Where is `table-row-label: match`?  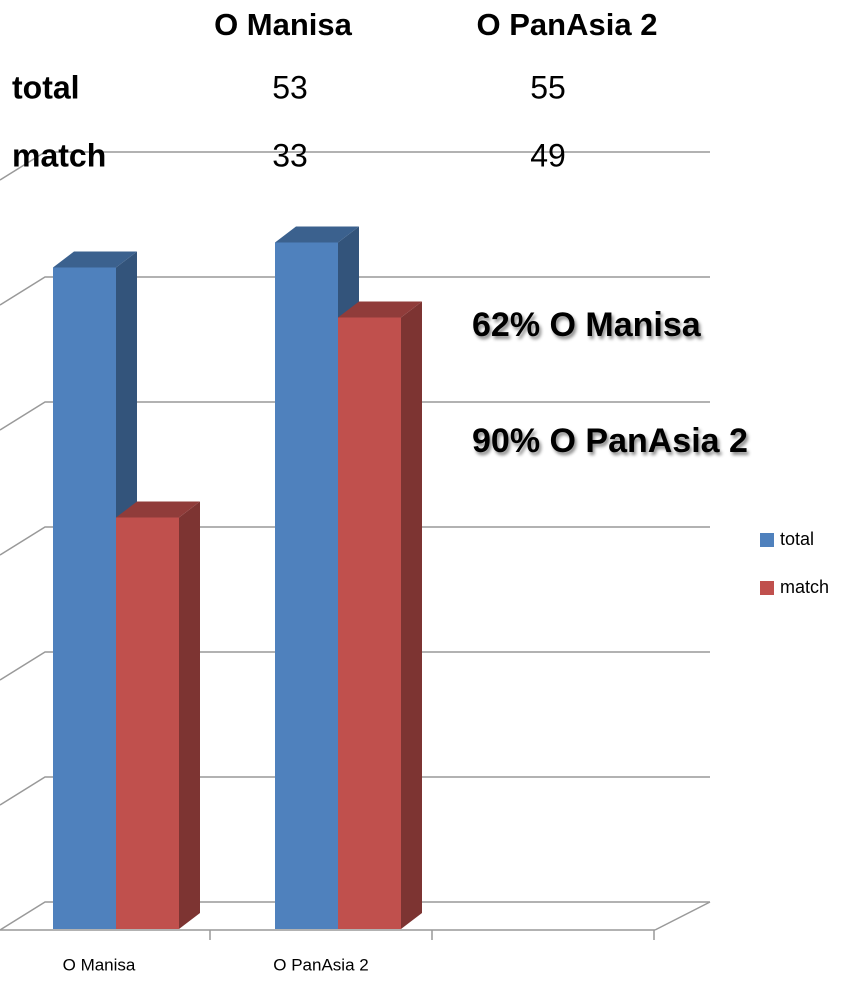 table-row-label: match is located at coordinates (59, 155).